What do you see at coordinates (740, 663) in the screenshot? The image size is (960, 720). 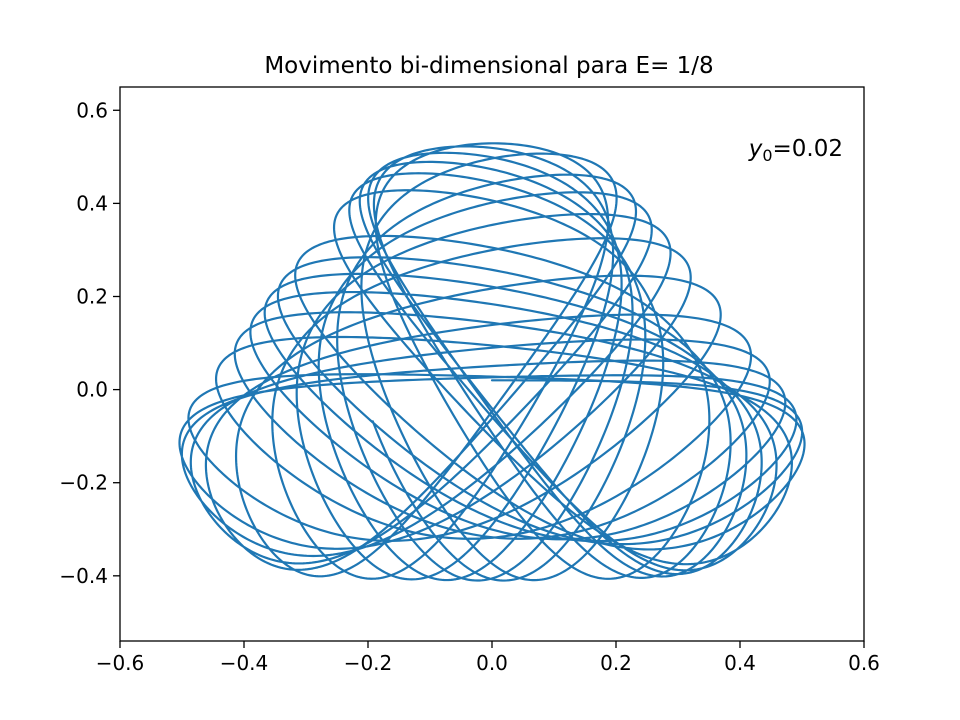 I see `x-tick-label: 0.4` at bounding box center [740, 663].